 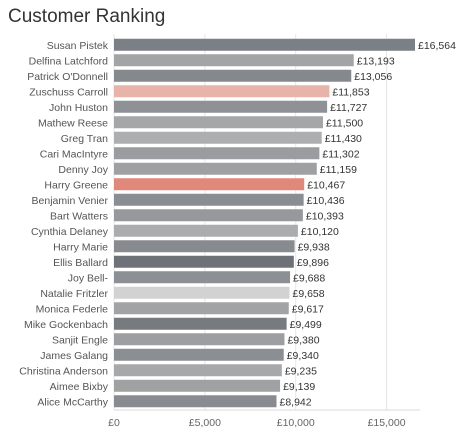 What do you see at coordinates (303, 340) in the screenshot?
I see `value-label: £9,380` at bounding box center [303, 340].